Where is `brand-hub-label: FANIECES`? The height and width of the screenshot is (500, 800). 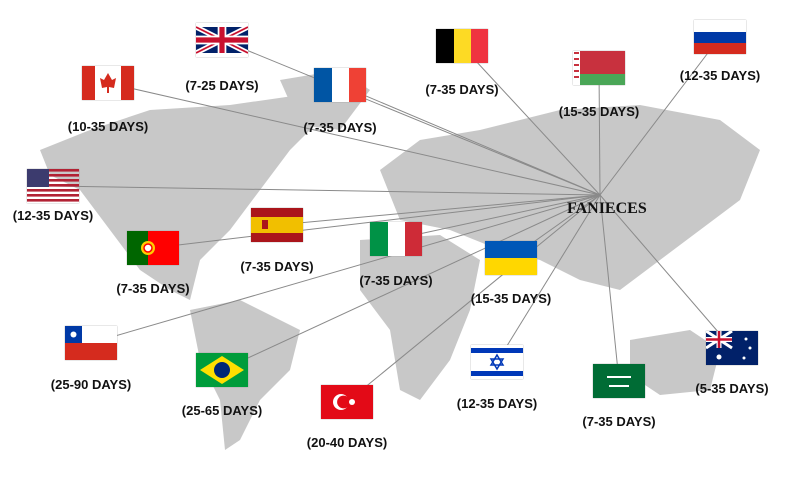
brand-hub-label: FANIECES is located at coordinates (607, 208).